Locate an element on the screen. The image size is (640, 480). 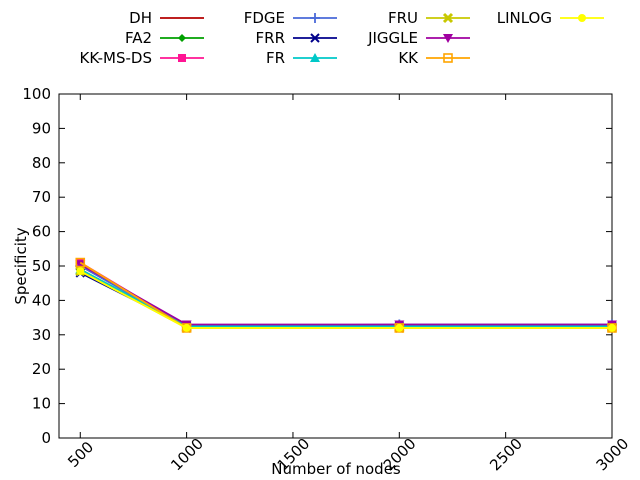
legend-item-fdge: FDGE is located at coordinates (290, 18).